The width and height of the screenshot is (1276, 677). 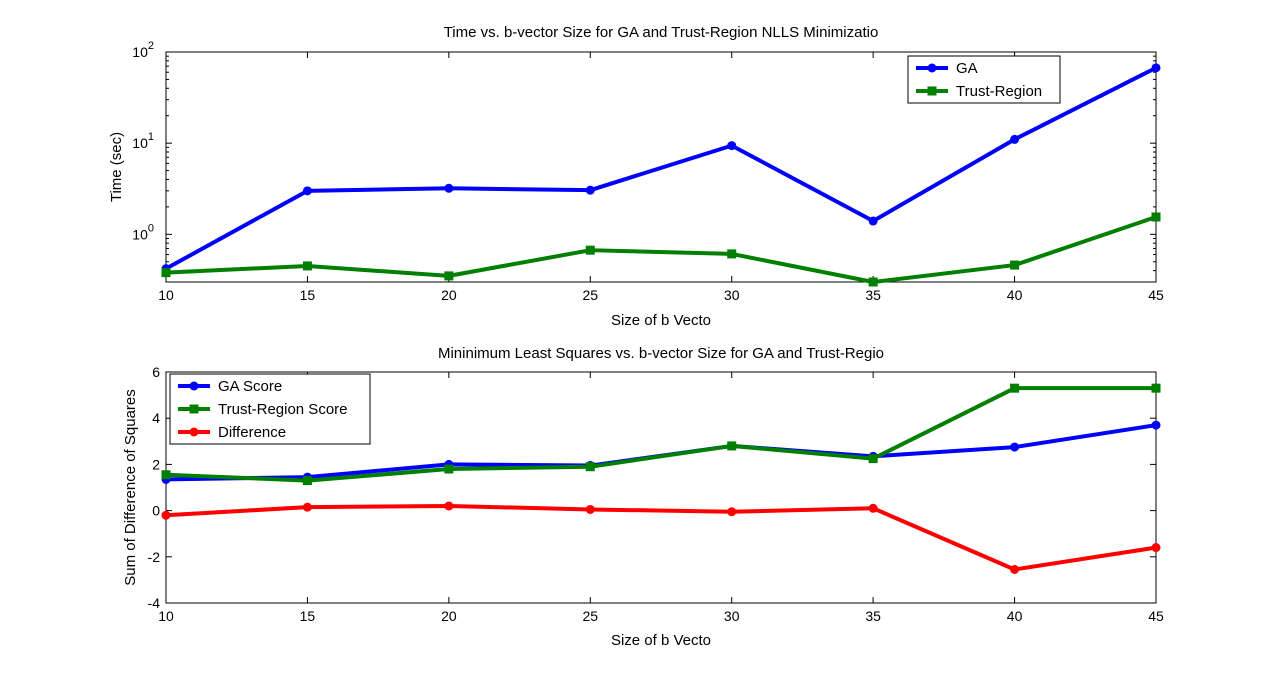 I want to click on y-axis-label: Sum of Difference of Squares, so click(x=130, y=487).